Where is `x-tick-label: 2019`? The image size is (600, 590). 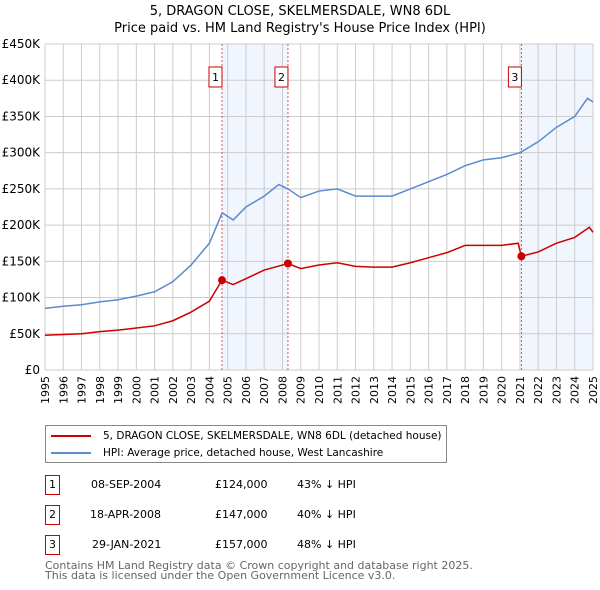
x-tick-label: 2019 is located at coordinates (483, 390).